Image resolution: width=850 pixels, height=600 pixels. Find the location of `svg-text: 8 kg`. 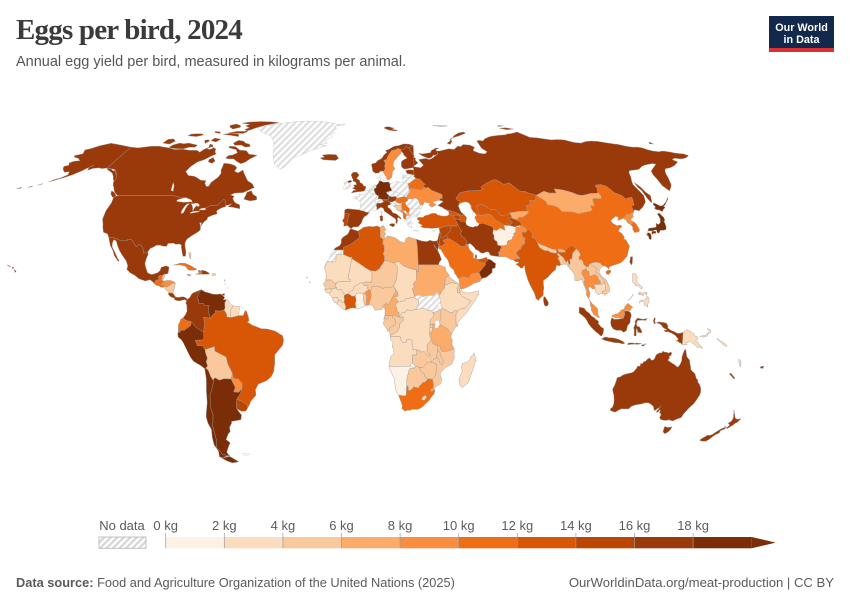

svg-text: 8 kg is located at coordinates (400, 525).